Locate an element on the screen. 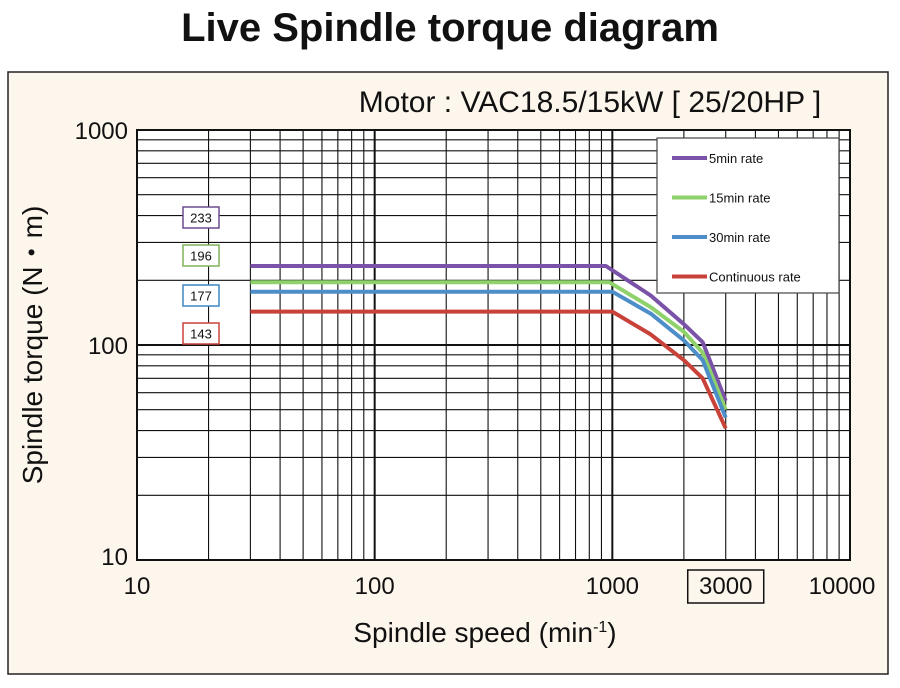  value-labels: 233 196 177 143 is located at coordinates (201, 275).